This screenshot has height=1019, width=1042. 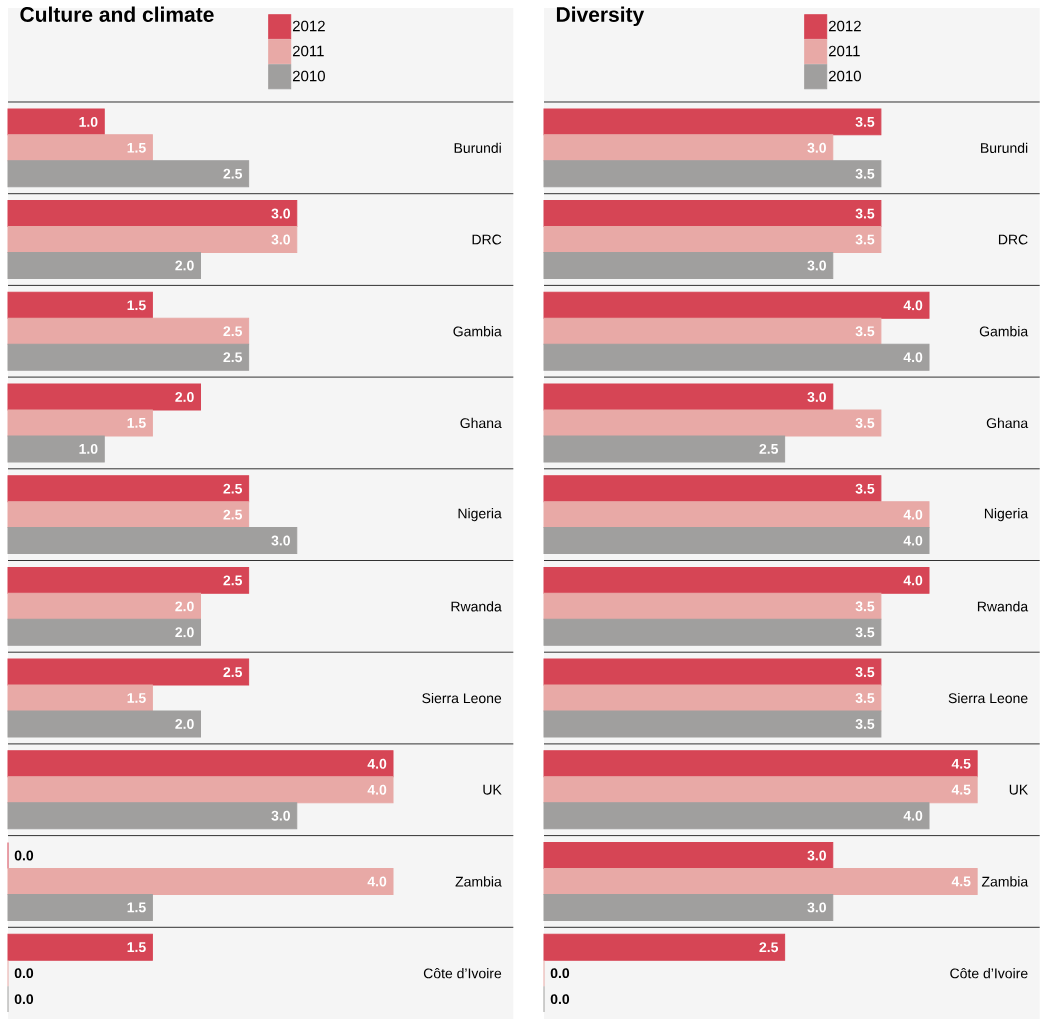 I want to click on y-tick-label: Gambia, so click(x=477, y=331).